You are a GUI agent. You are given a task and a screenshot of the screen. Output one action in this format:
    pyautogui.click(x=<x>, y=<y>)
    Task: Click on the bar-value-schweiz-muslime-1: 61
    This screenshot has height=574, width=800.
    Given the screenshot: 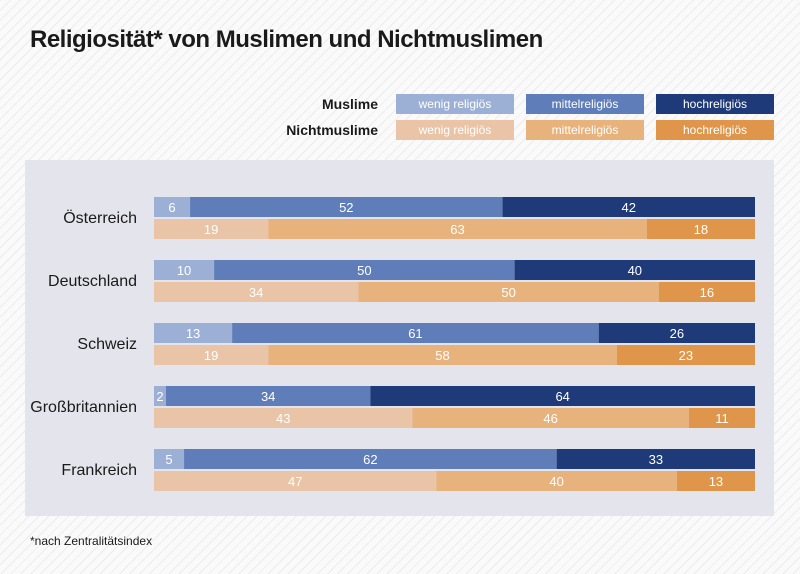 What is the action you would take?
    pyautogui.click(x=415, y=333)
    